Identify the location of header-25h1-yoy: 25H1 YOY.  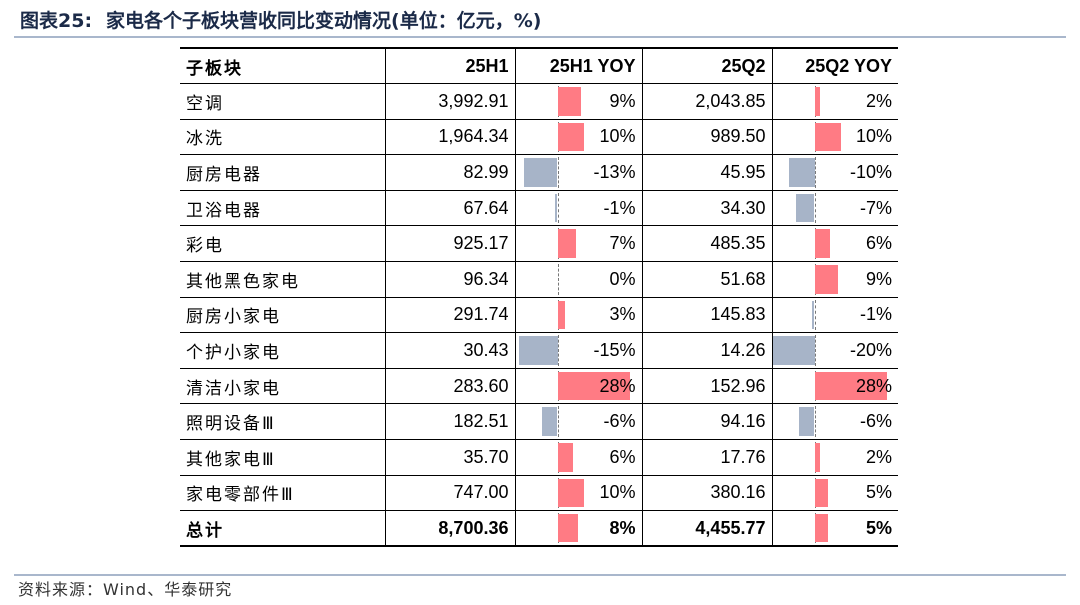
(579, 66).